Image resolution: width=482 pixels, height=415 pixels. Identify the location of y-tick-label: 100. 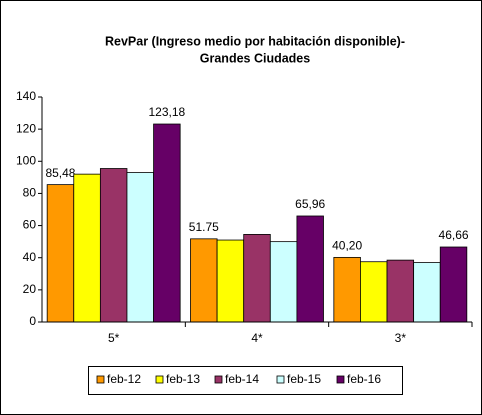
(26, 160).